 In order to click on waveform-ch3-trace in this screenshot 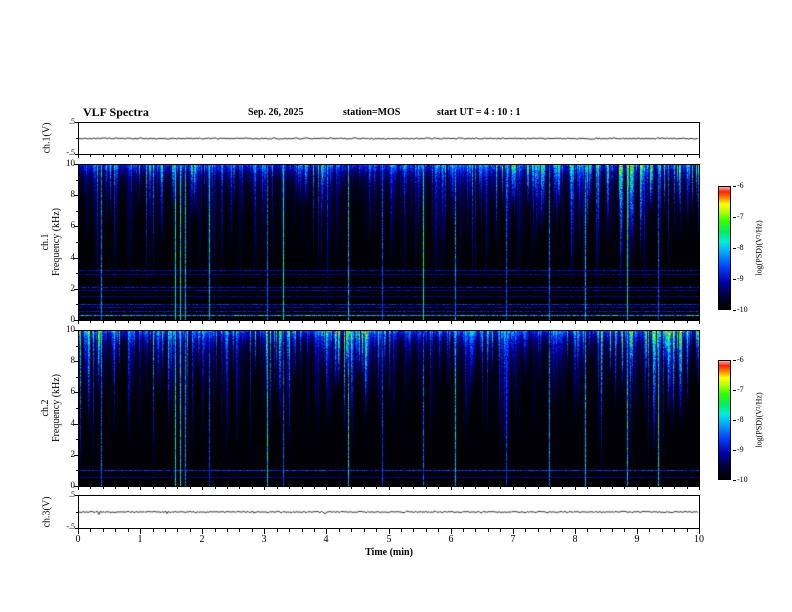, I will do `click(389, 512)`.